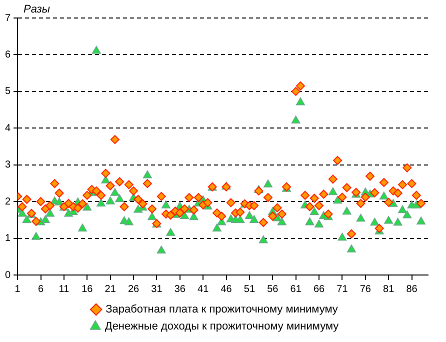 This screenshot has width=446, height=342. What do you see at coordinates (157, 289) in the screenshot?
I see `x-tick-label: 31` at bounding box center [157, 289].